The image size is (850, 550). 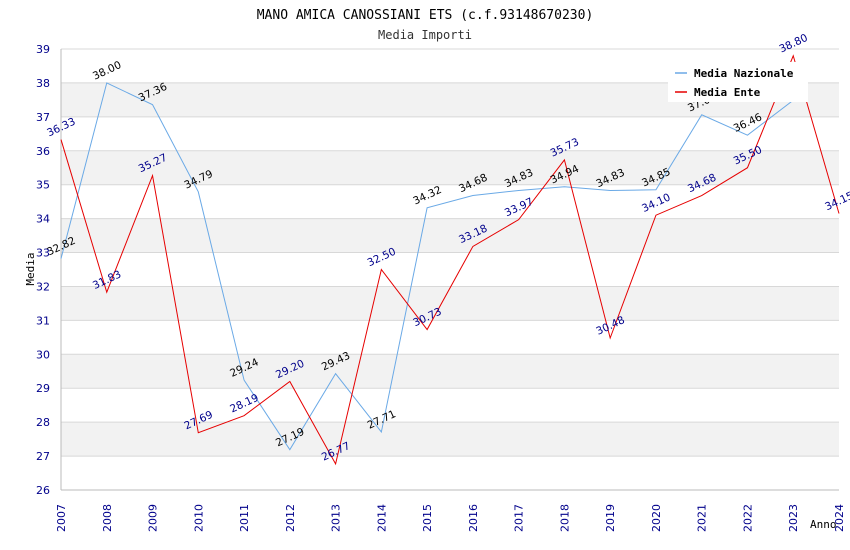 I want to click on y-tick-label: 38, so click(x=43, y=83).